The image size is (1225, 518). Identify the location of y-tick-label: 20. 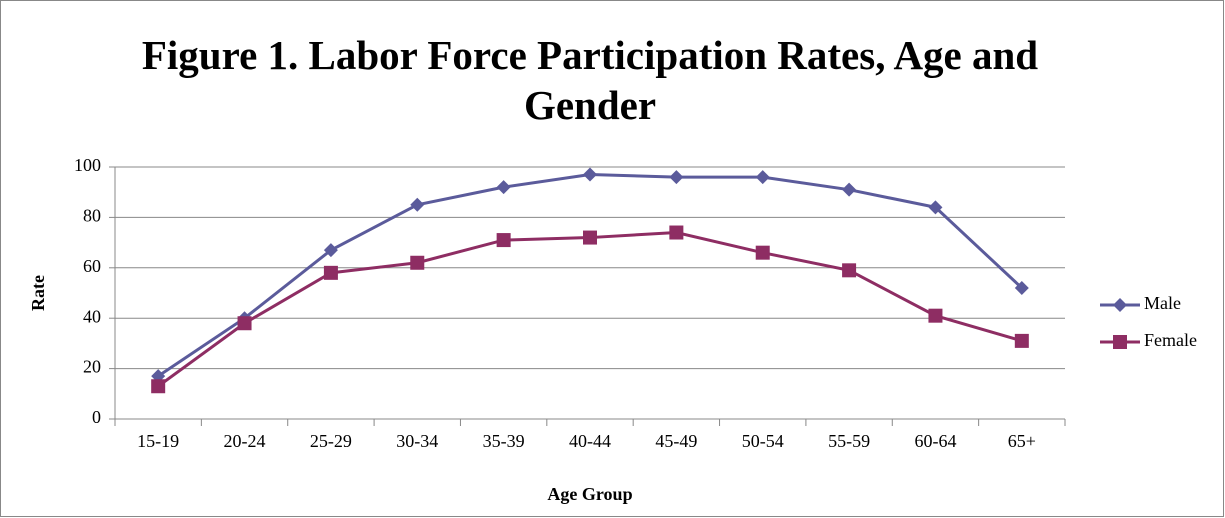
(92, 367).